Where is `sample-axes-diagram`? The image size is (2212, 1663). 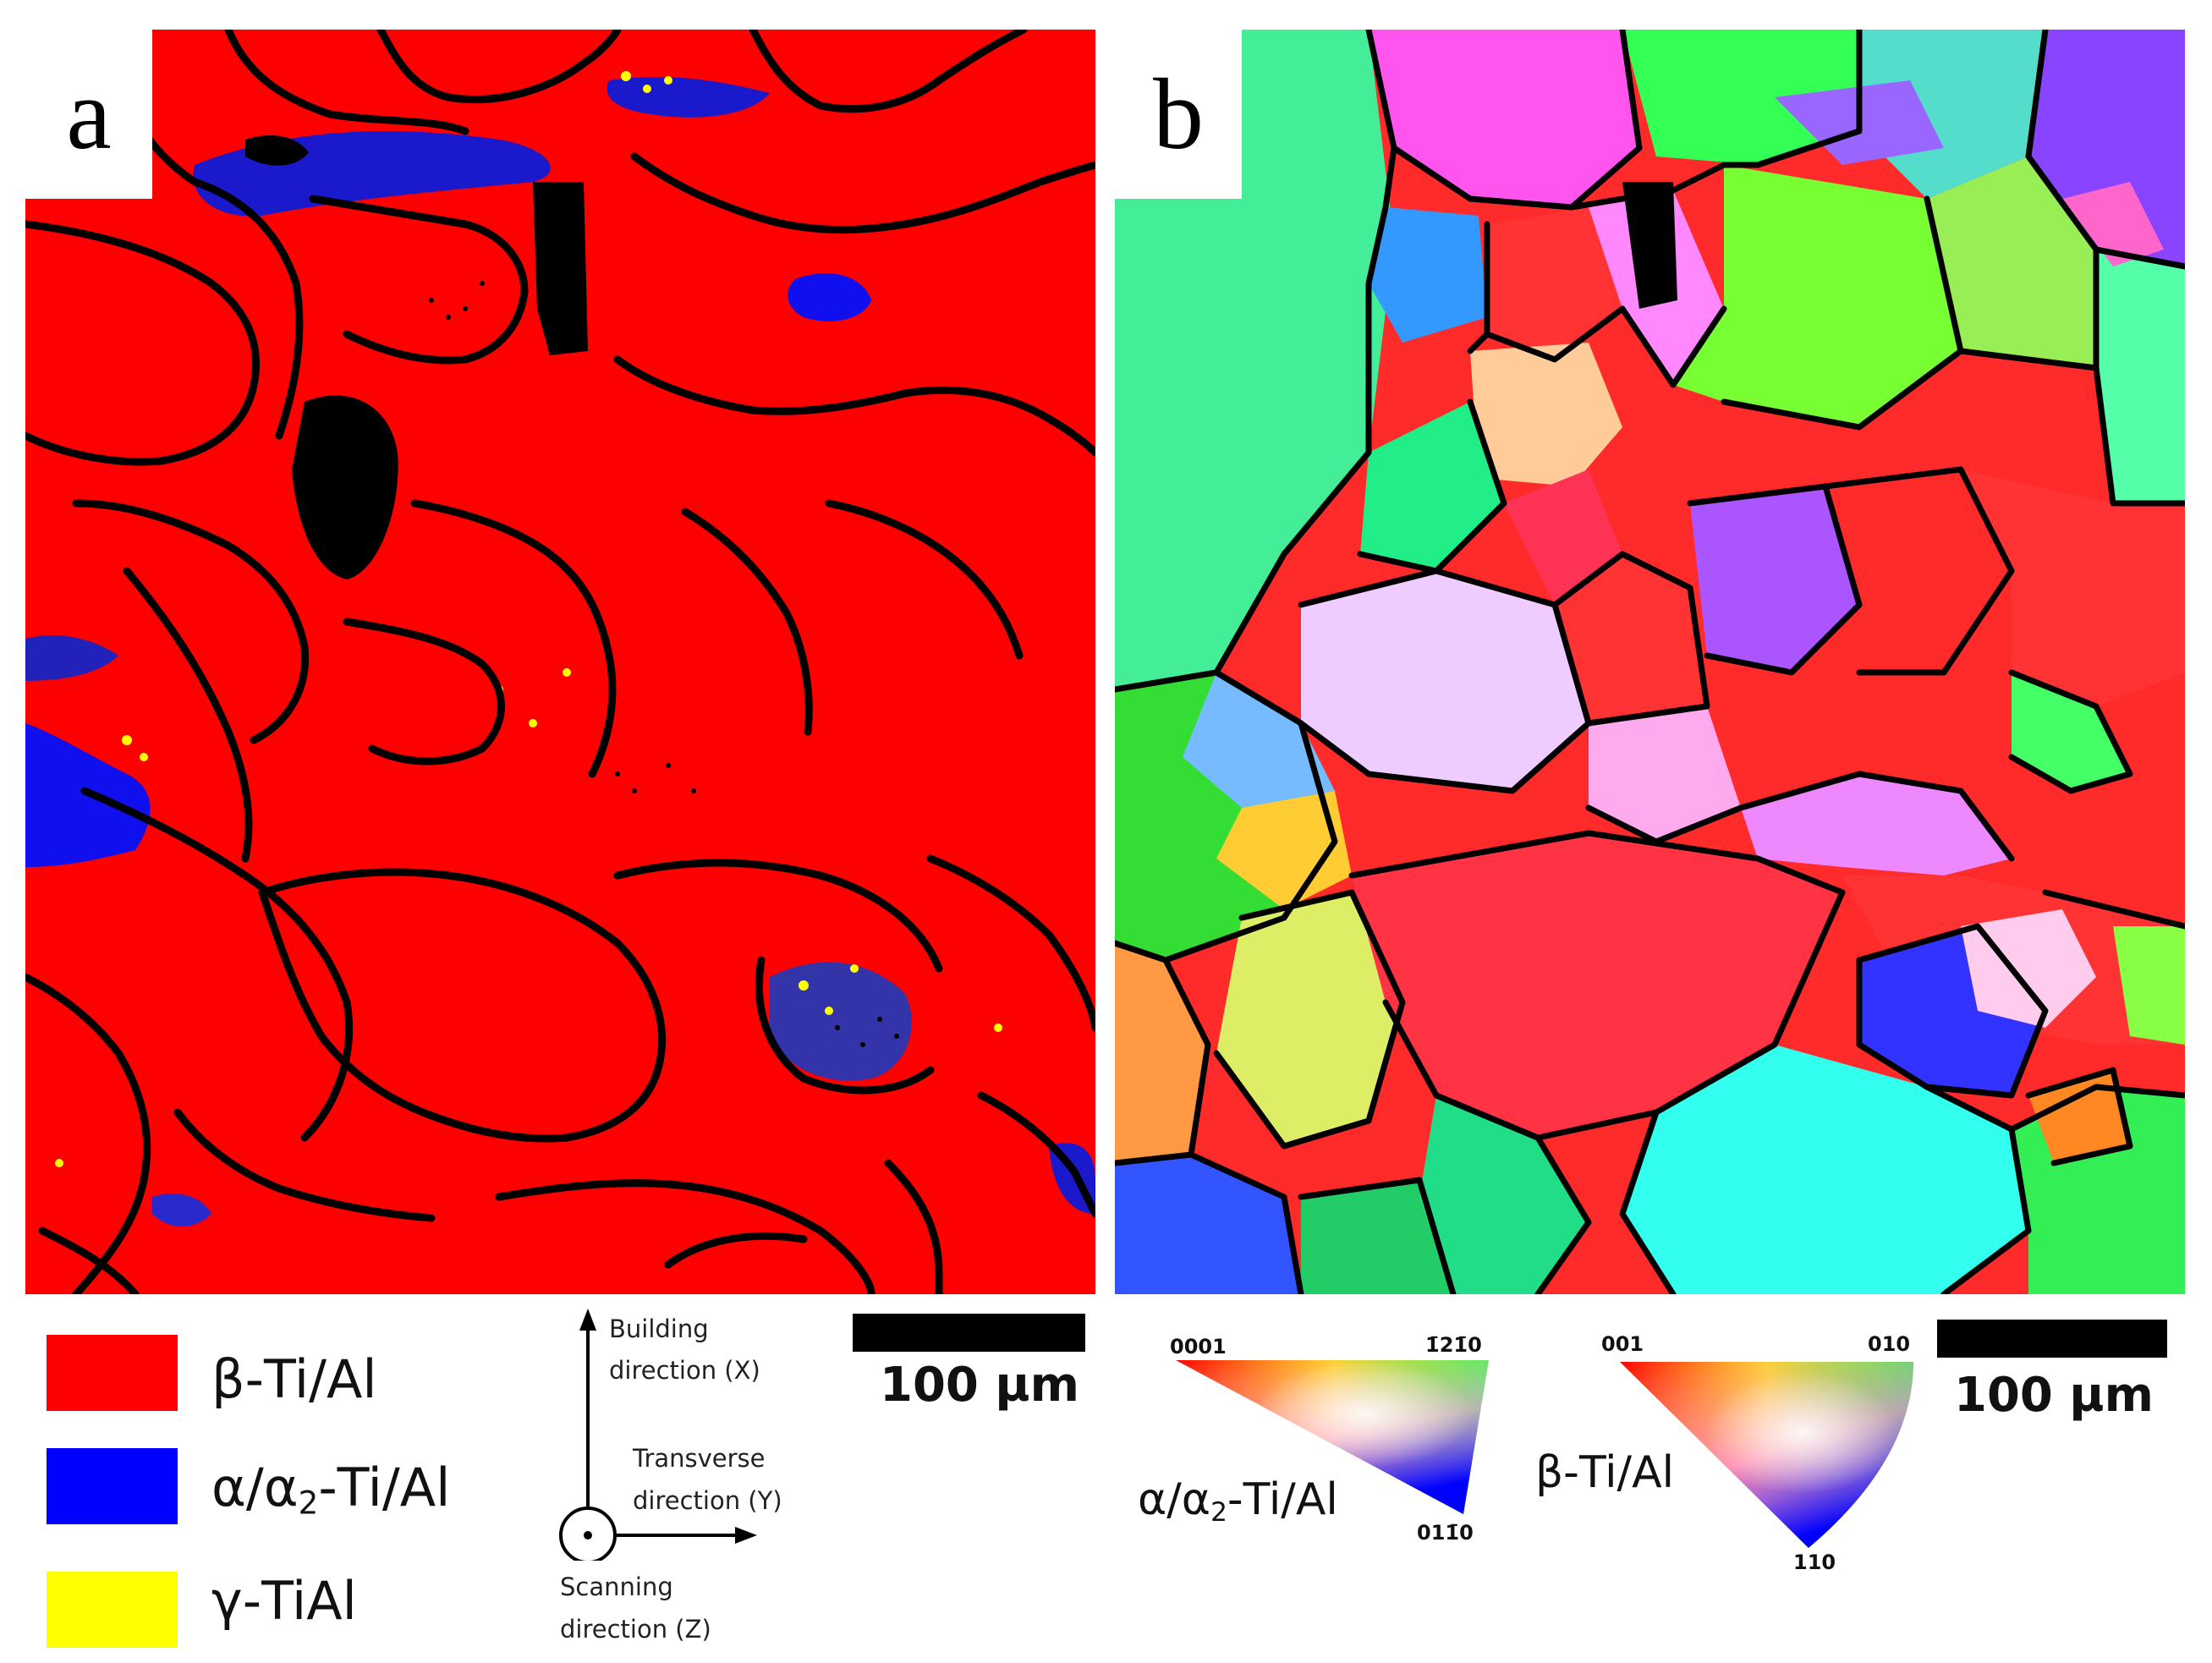
sample-axes-diagram is located at coordinates (658, 1435).